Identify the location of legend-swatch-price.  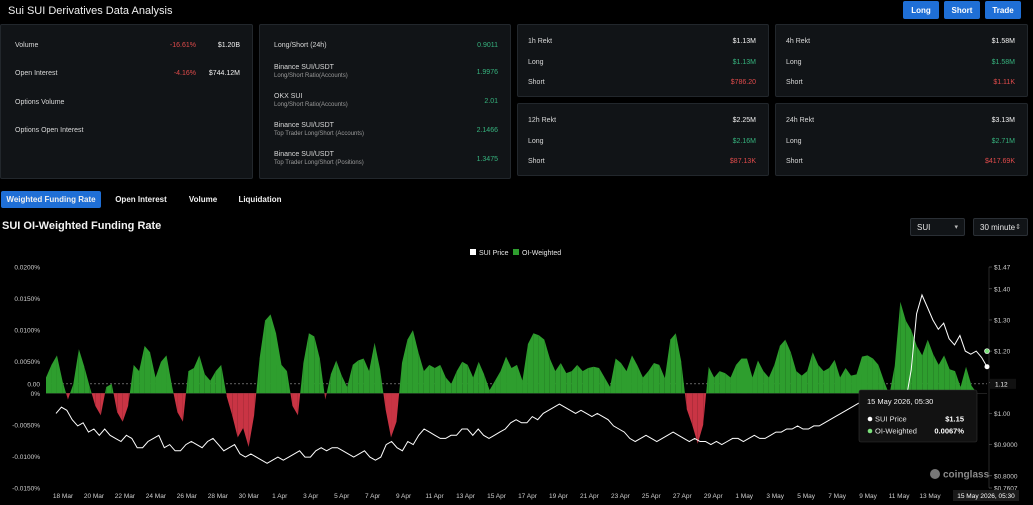
(473, 252).